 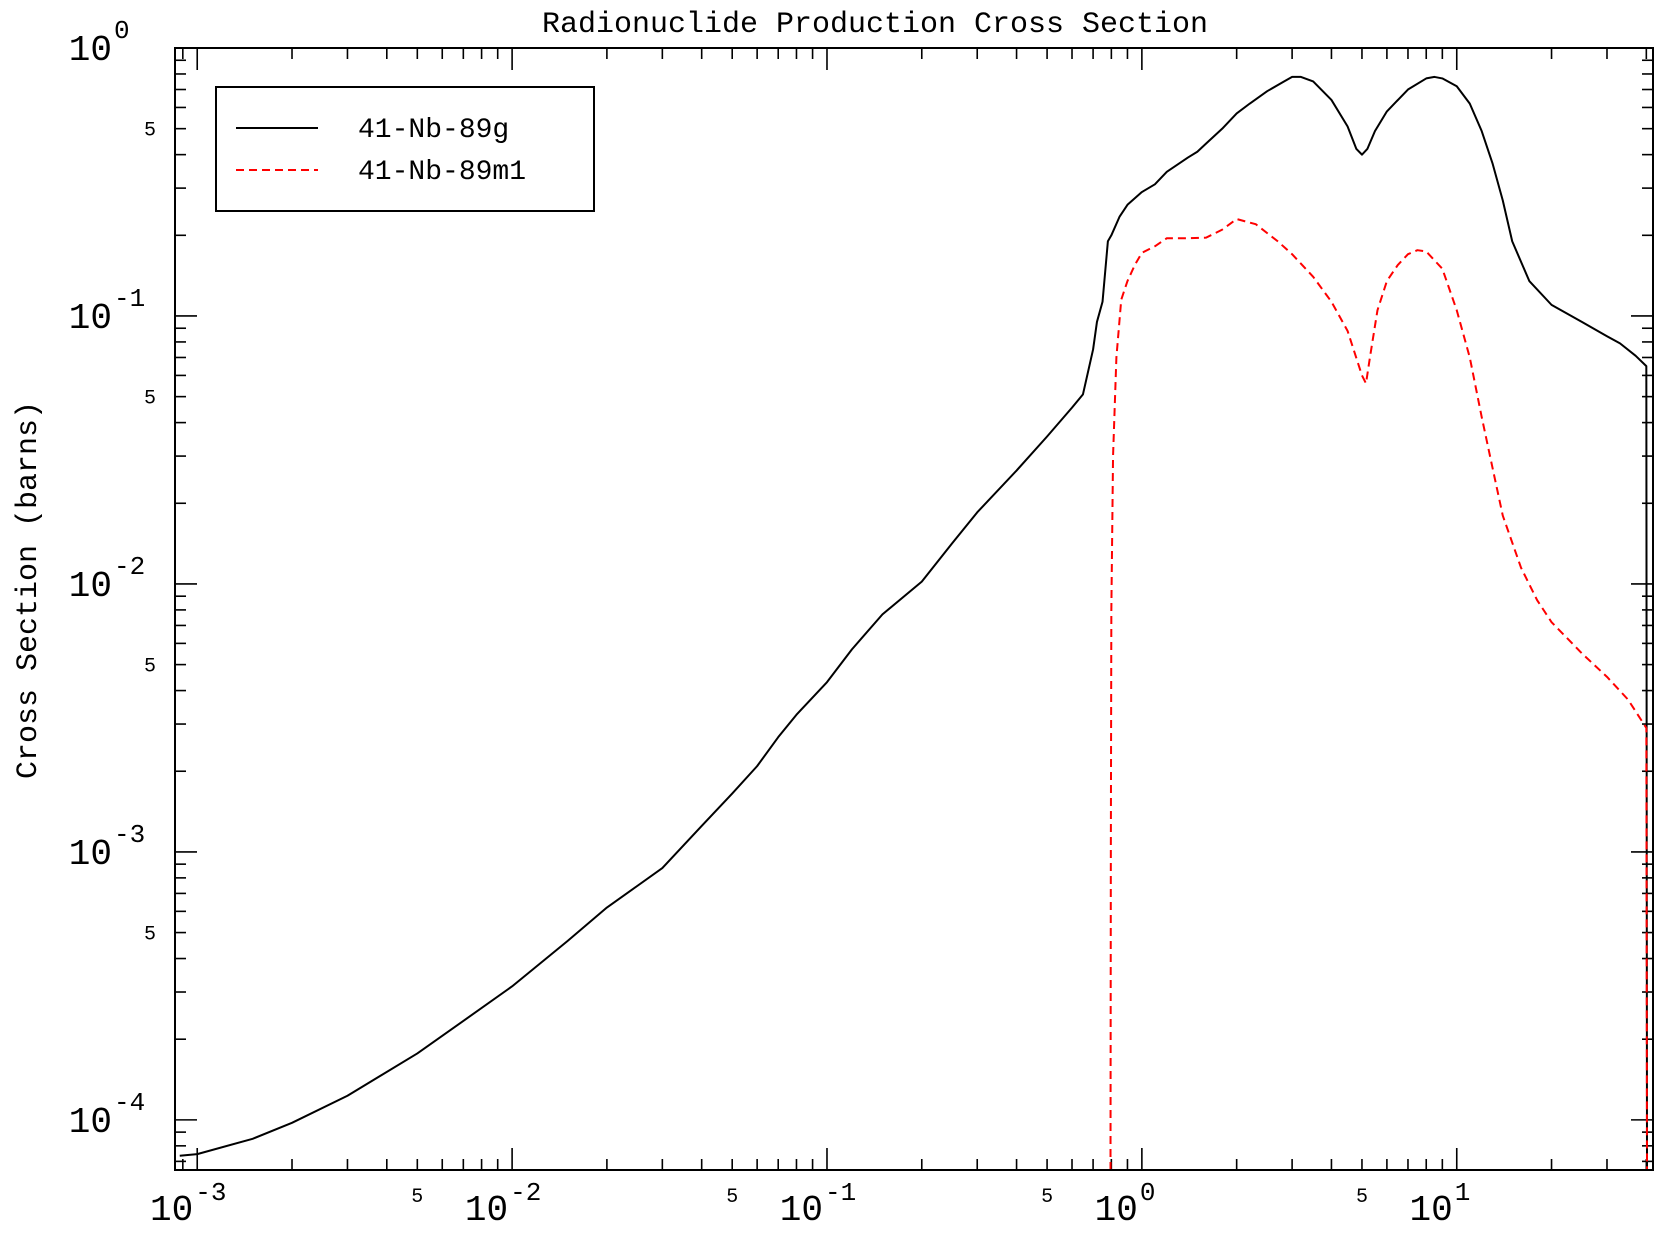 I want to click on y-tick-label-exponent: -1, so click(x=129, y=299).